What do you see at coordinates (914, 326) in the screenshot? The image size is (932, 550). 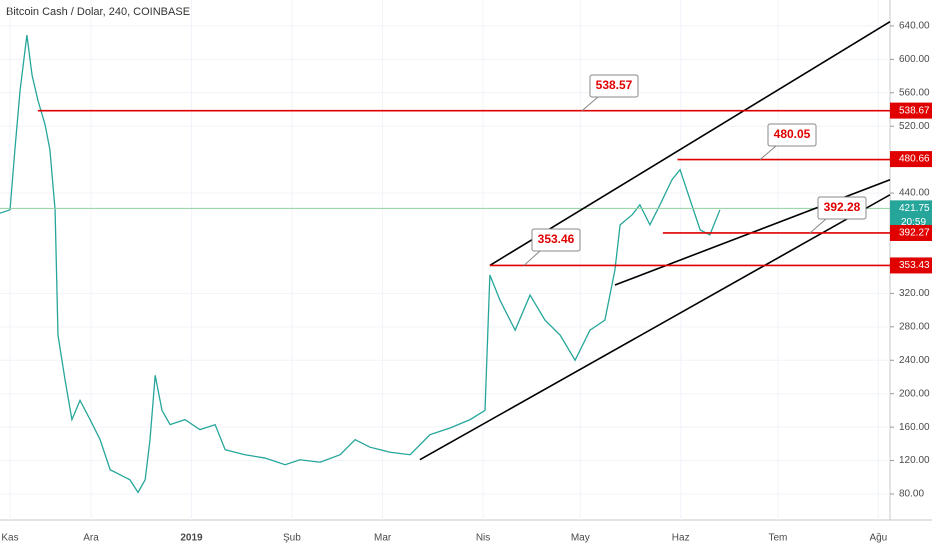 I see `y-tick-label: 280.00` at bounding box center [914, 326].